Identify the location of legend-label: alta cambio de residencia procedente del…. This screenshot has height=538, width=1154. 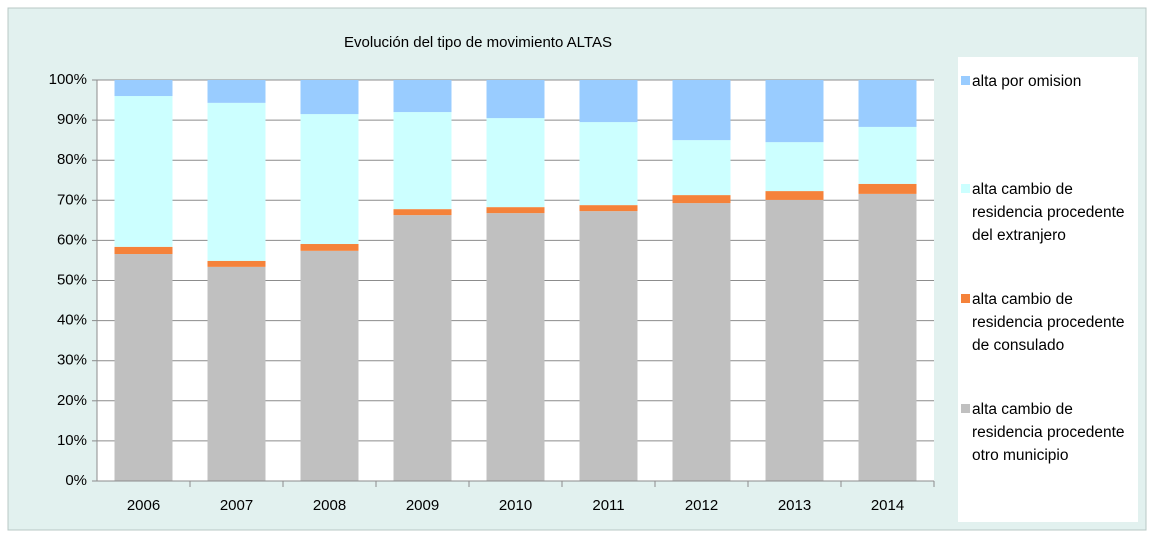
(1048, 212).